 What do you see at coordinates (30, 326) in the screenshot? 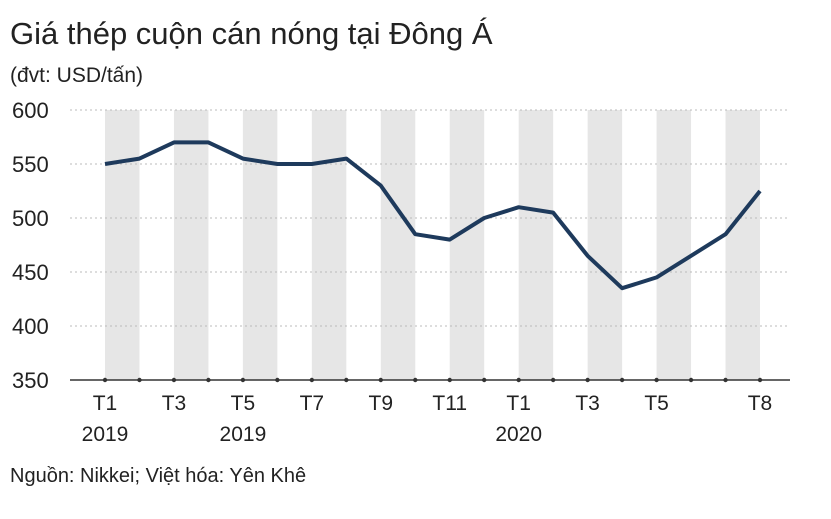
I see `y-tick-label: 400` at bounding box center [30, 326].